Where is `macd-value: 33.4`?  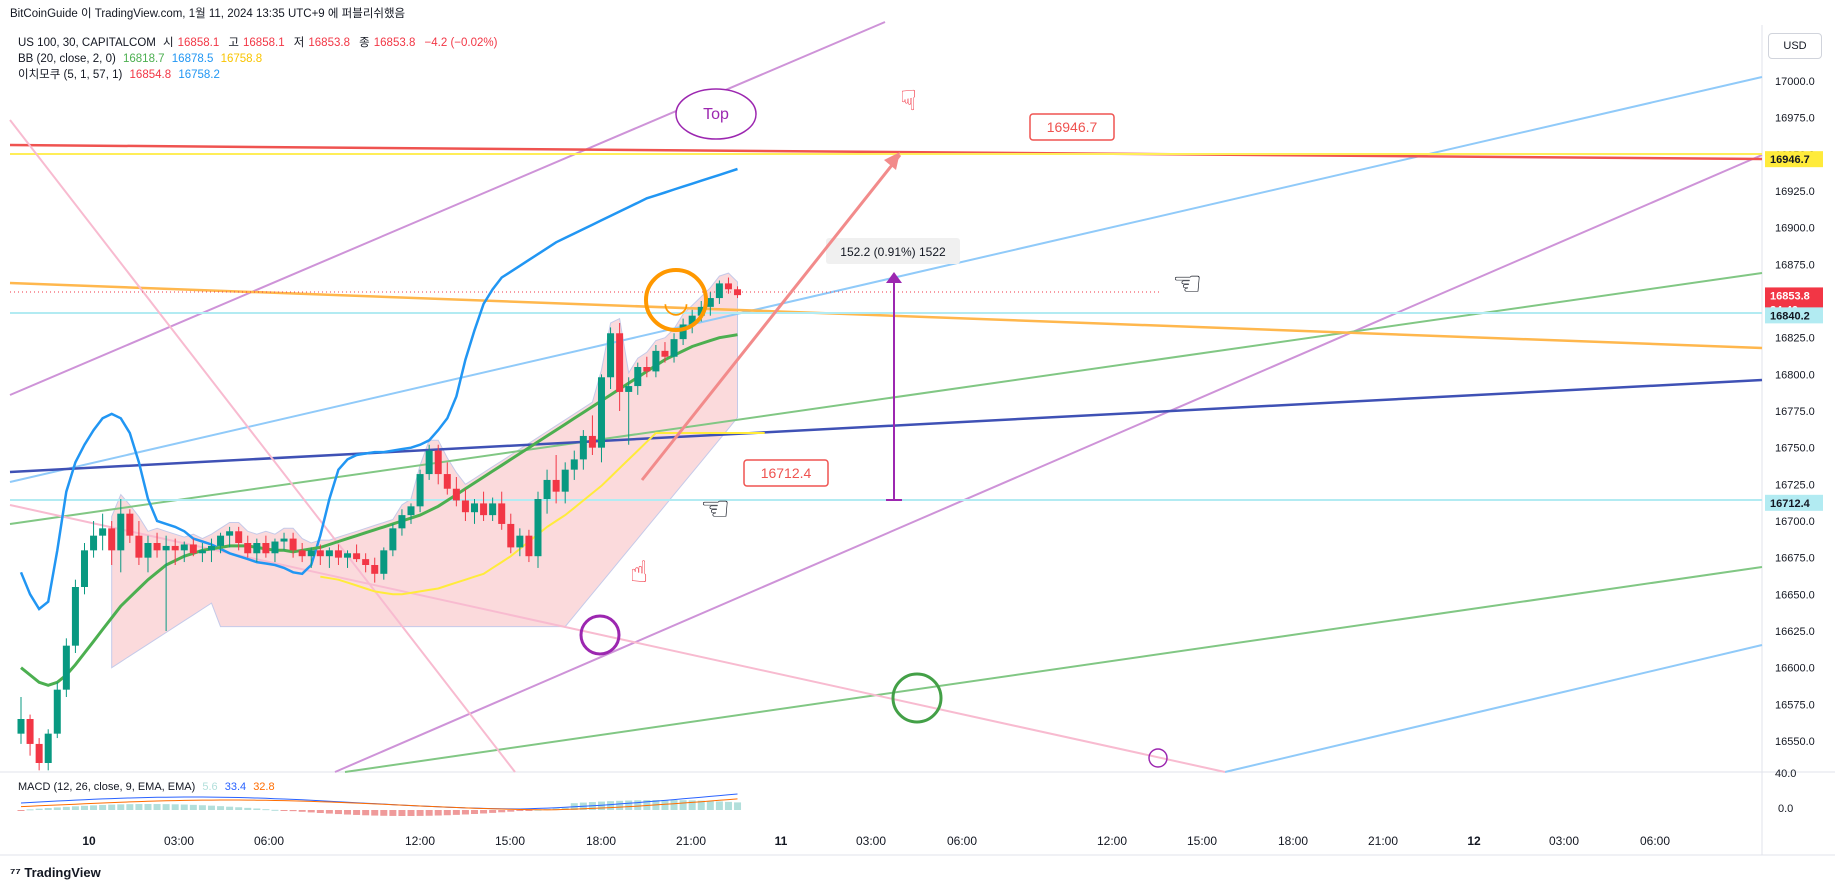
macd-value: 33.4 is located at coordinates (235, 787).